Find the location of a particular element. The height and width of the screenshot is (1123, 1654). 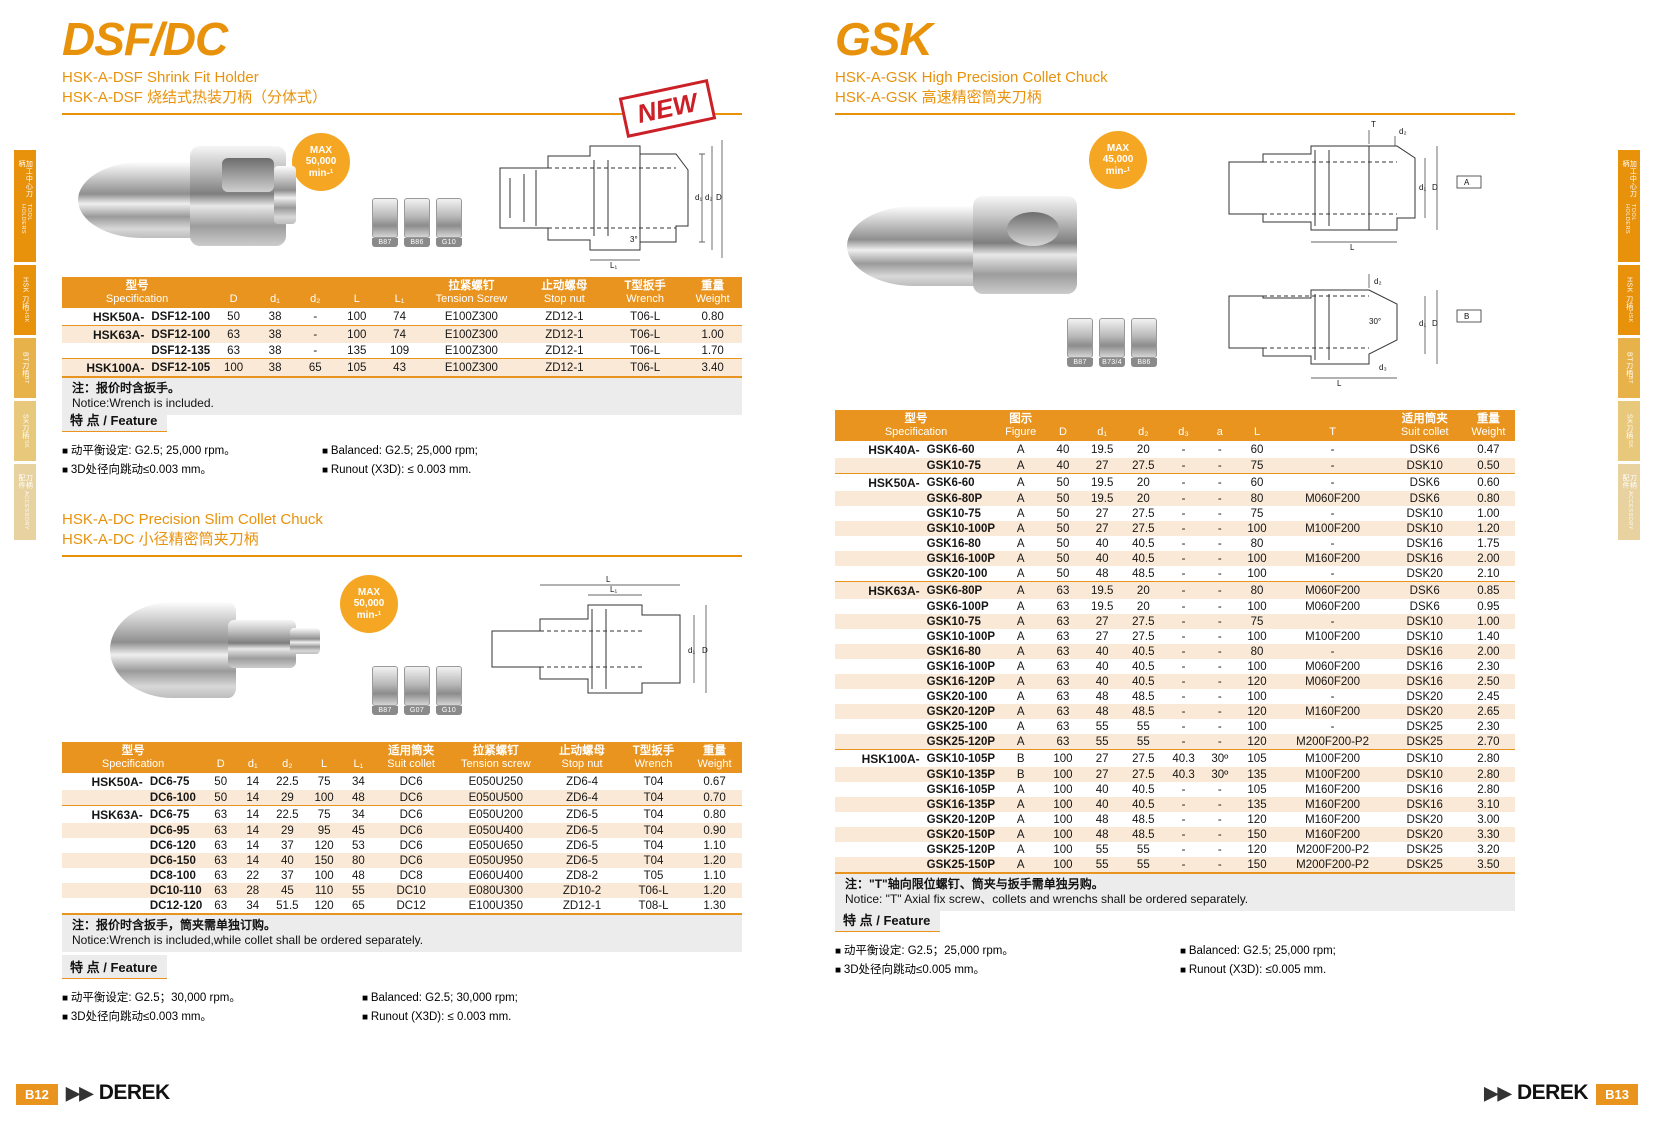

feature-item: Balanced: G2.5; 25,000 rpm; is located at coordinates (452, 451).